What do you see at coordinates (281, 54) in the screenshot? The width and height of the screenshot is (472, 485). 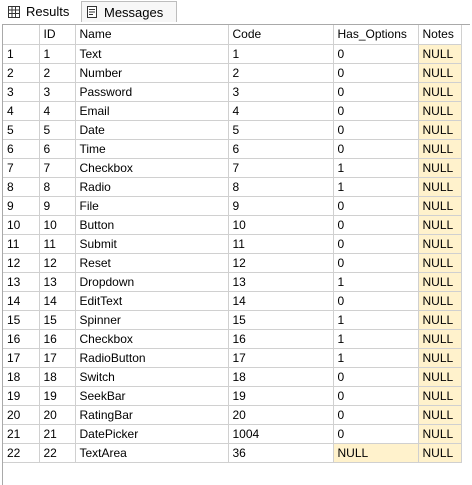 I see `cell-code: 1` at bounding box center [281, 54].